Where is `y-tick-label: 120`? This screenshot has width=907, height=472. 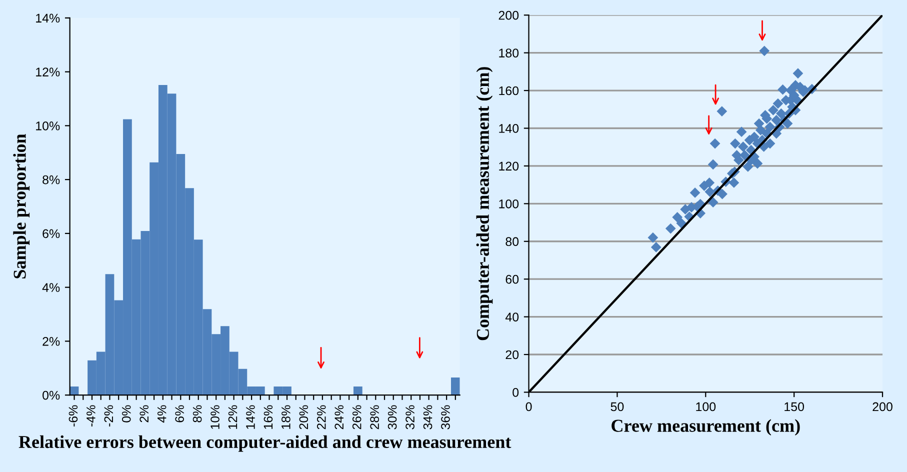 y-tick-label: 120 is located at coordinates (509, 166).